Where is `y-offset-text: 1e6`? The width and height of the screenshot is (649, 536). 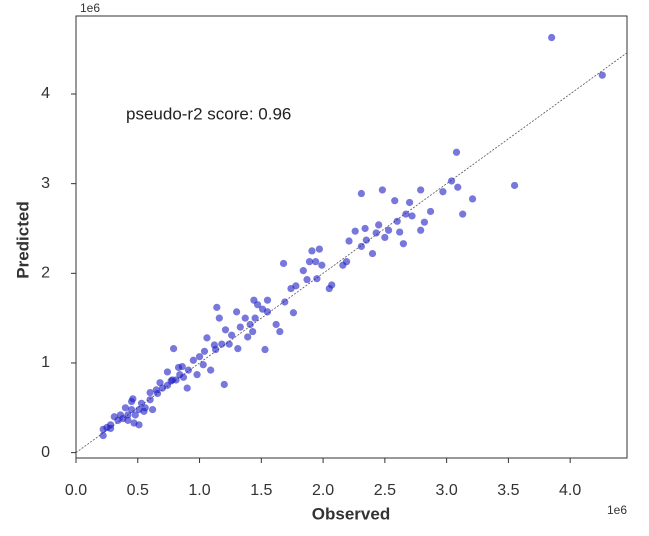
y-offset-text: 1e6 is located at coordinates (90, 8).